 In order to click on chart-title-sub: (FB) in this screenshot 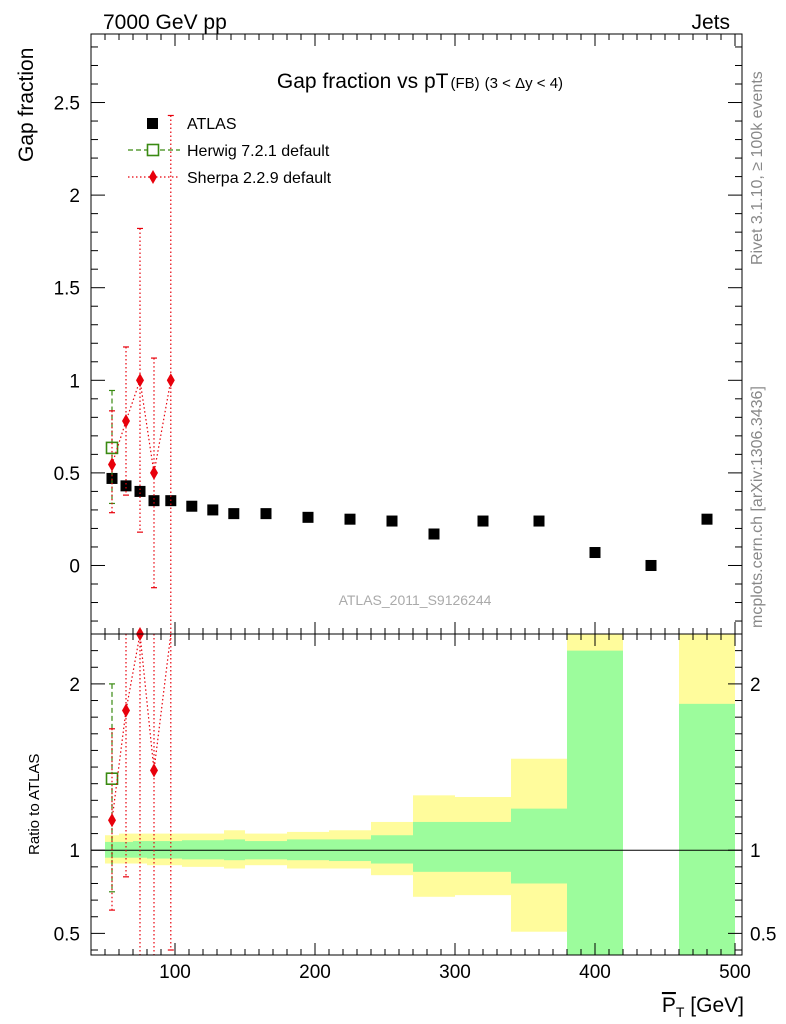, I will do `click(465, 83)`.